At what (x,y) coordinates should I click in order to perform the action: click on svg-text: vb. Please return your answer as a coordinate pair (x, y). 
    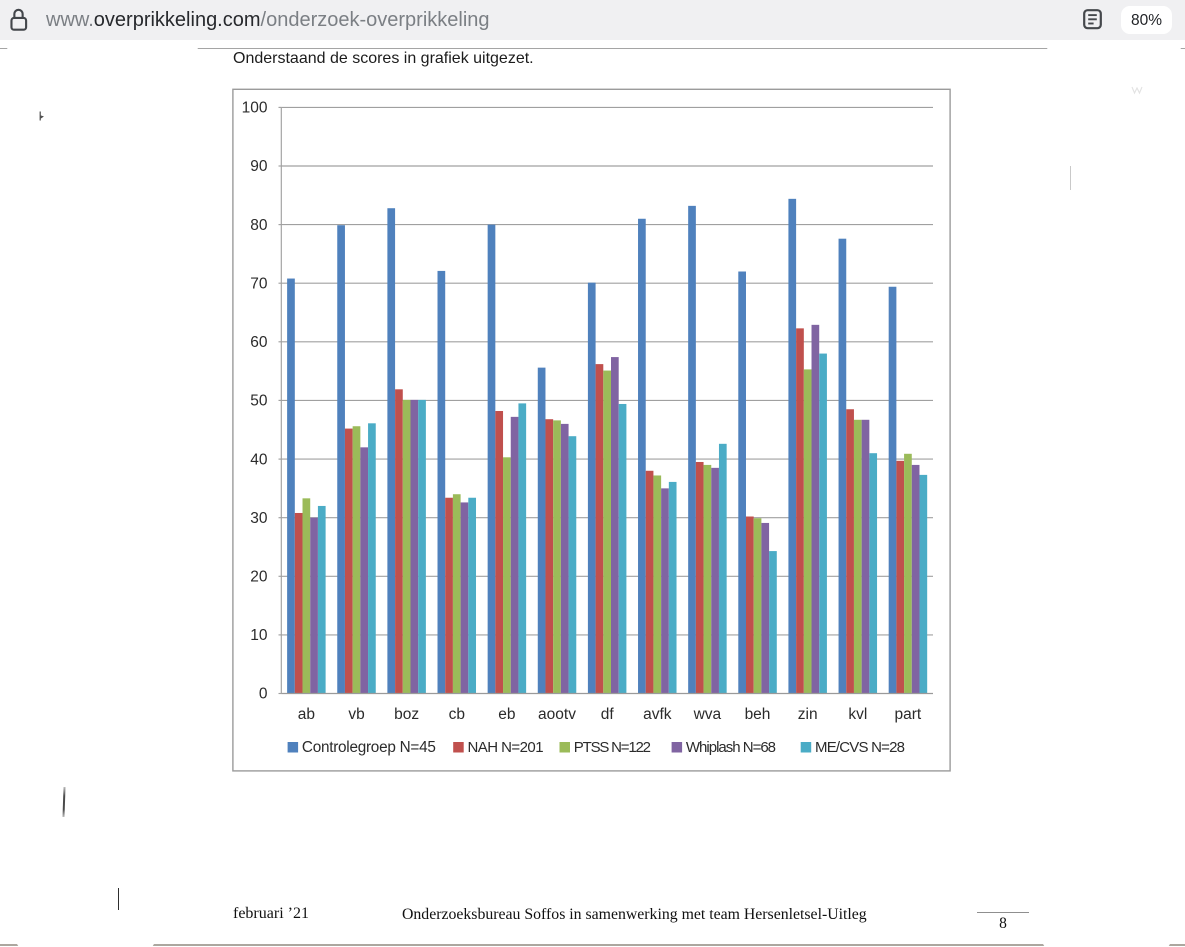
    Looking at the image, I should click on (356, 714).